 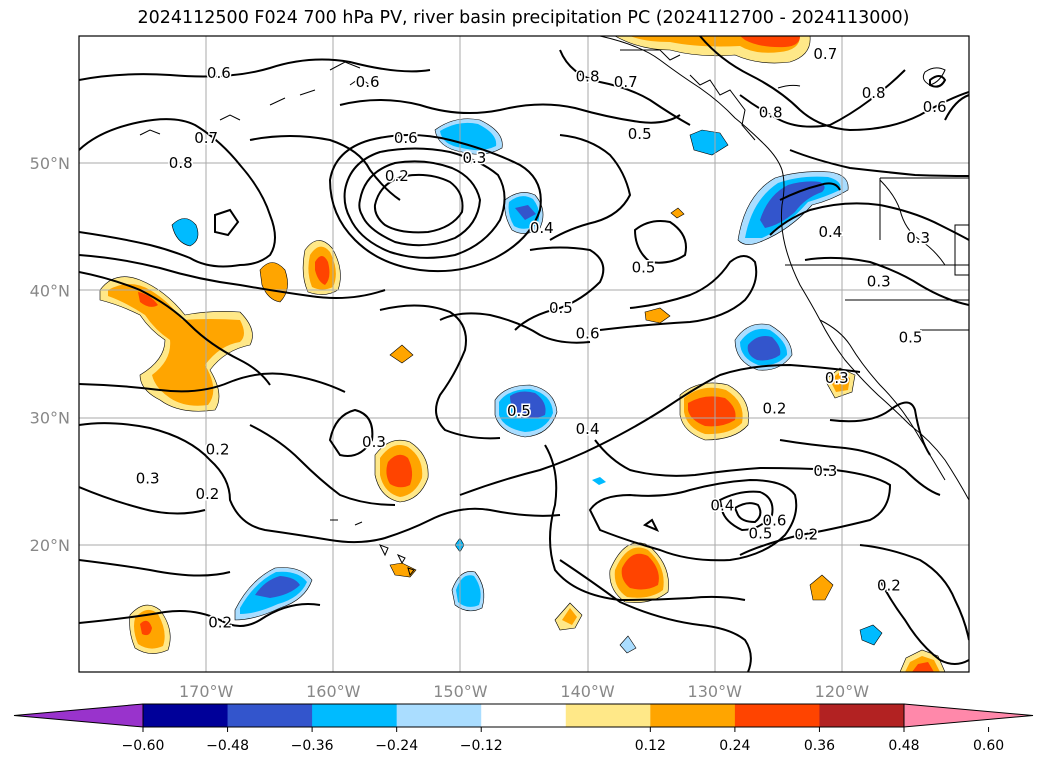 I want to click on colorbar-tick-label: −0.48, so click(x=227, y=746).